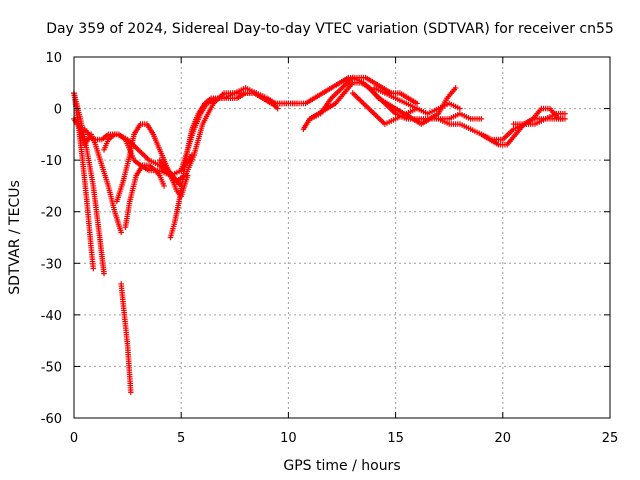 The width and height of the screenshot is (640, 480). I want to click on x-tick-label: 20, so click(503, 438).